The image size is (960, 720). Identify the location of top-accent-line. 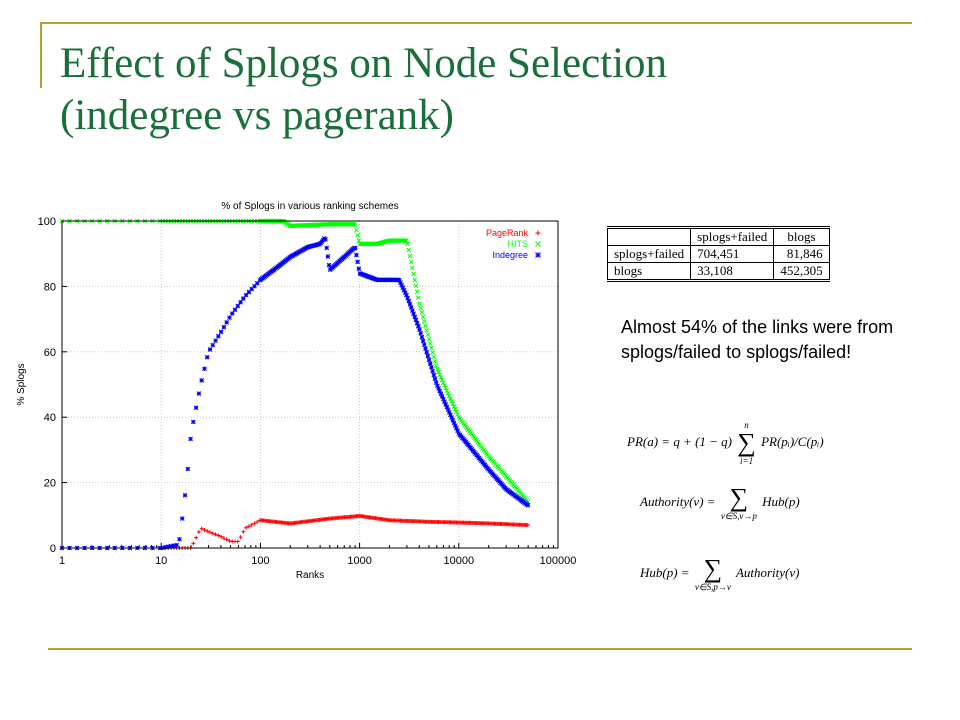
(476, 23).